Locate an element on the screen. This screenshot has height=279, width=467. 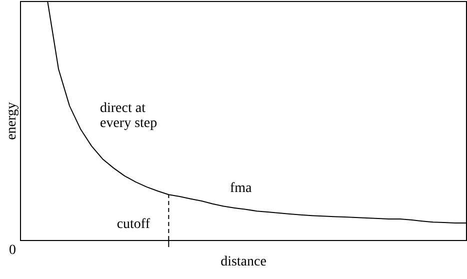
x-axis-title: distance is located at coordinates (243, 262).